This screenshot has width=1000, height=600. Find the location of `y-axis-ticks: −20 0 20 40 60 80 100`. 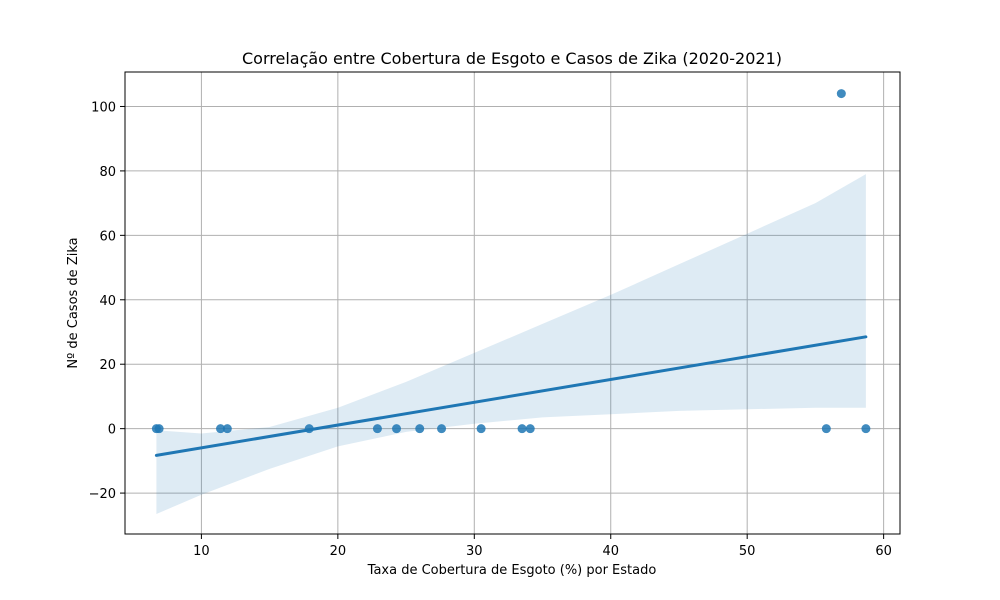

y-axis-ticks: −20 0 20 40 60 80 100 is located at coordinates (107, 301).